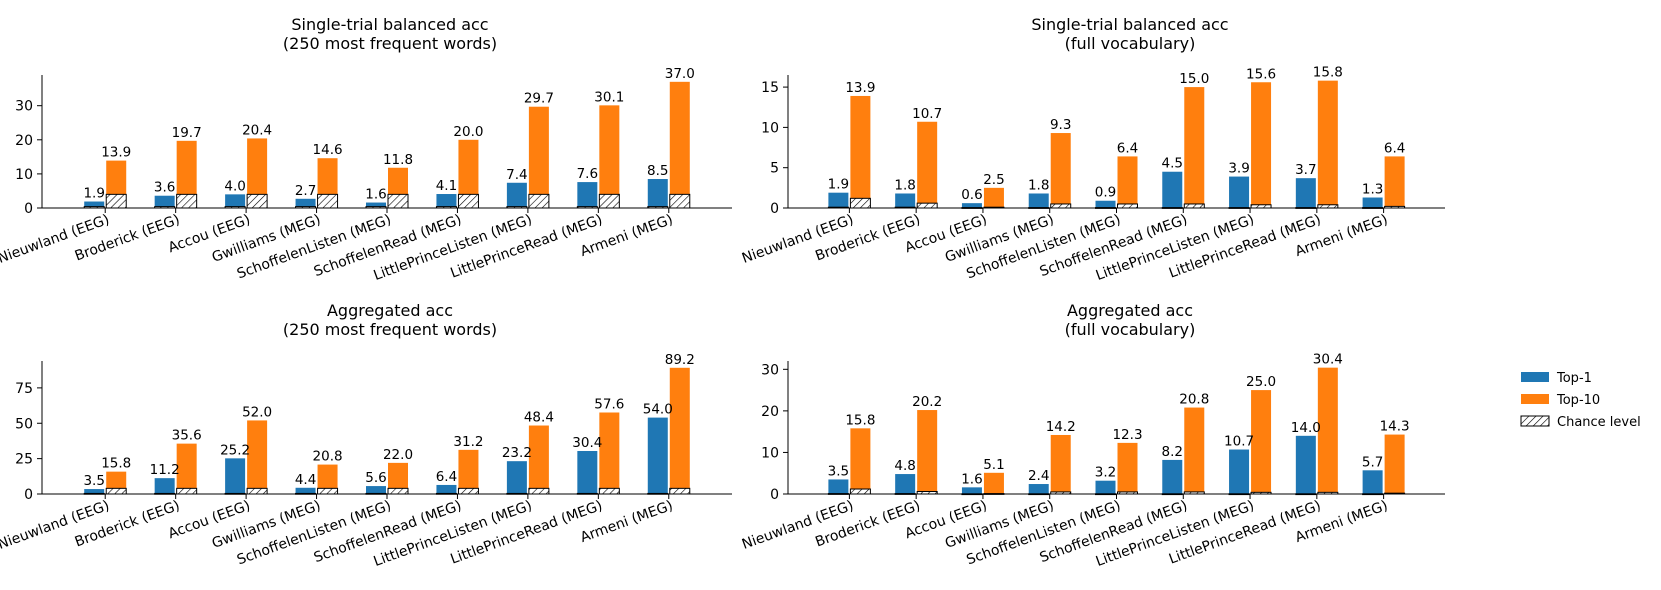 The width and height of the screenshot is (1661, 590). I want to click on data-label-top10: 10.7, so click(927, 114).